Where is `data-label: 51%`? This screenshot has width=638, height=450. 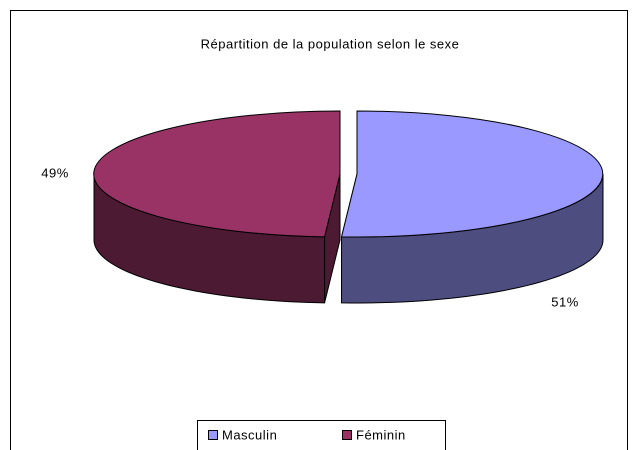
data-label: 51% is located at coordinates (565, 301).